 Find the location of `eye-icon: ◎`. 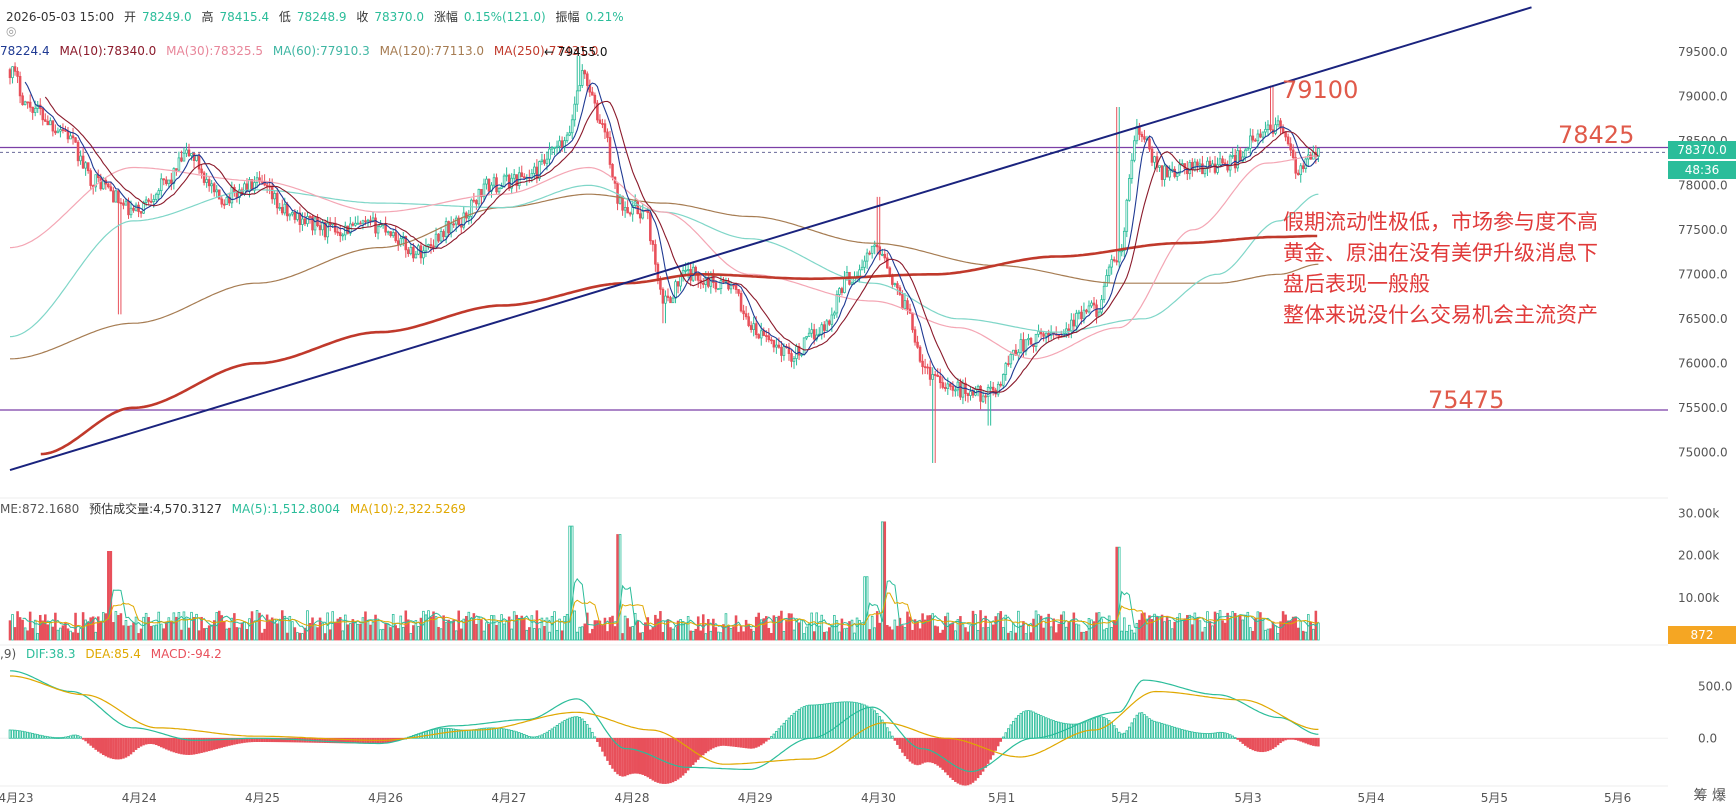

eye-icon: ◎ is located at coordinates (11, 31).